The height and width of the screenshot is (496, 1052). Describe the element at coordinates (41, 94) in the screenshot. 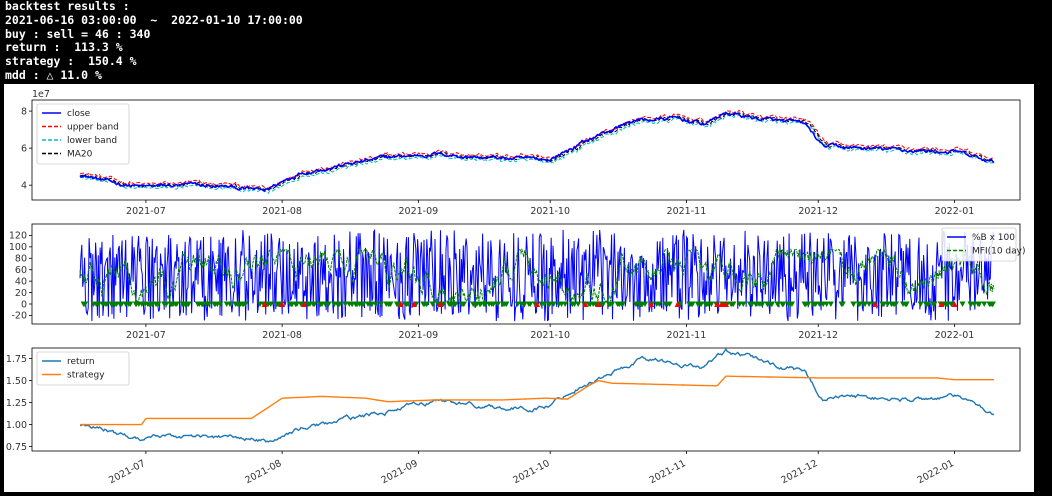

I see `y-scale-note: 1e7` at that location.